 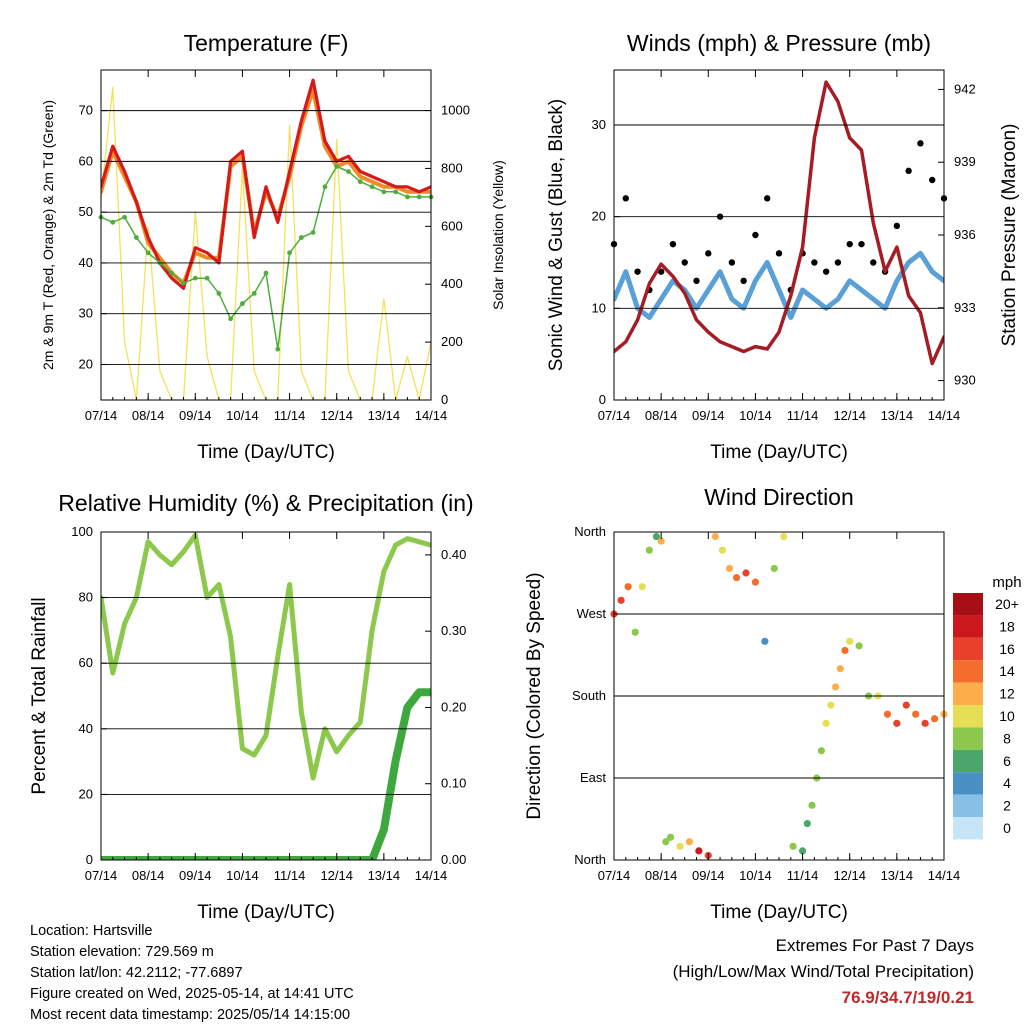 What do you see at coordinates (453, 783) in the screenshot?
I see `y2-tick-label: 0.10` at bounding box center [453, 783].